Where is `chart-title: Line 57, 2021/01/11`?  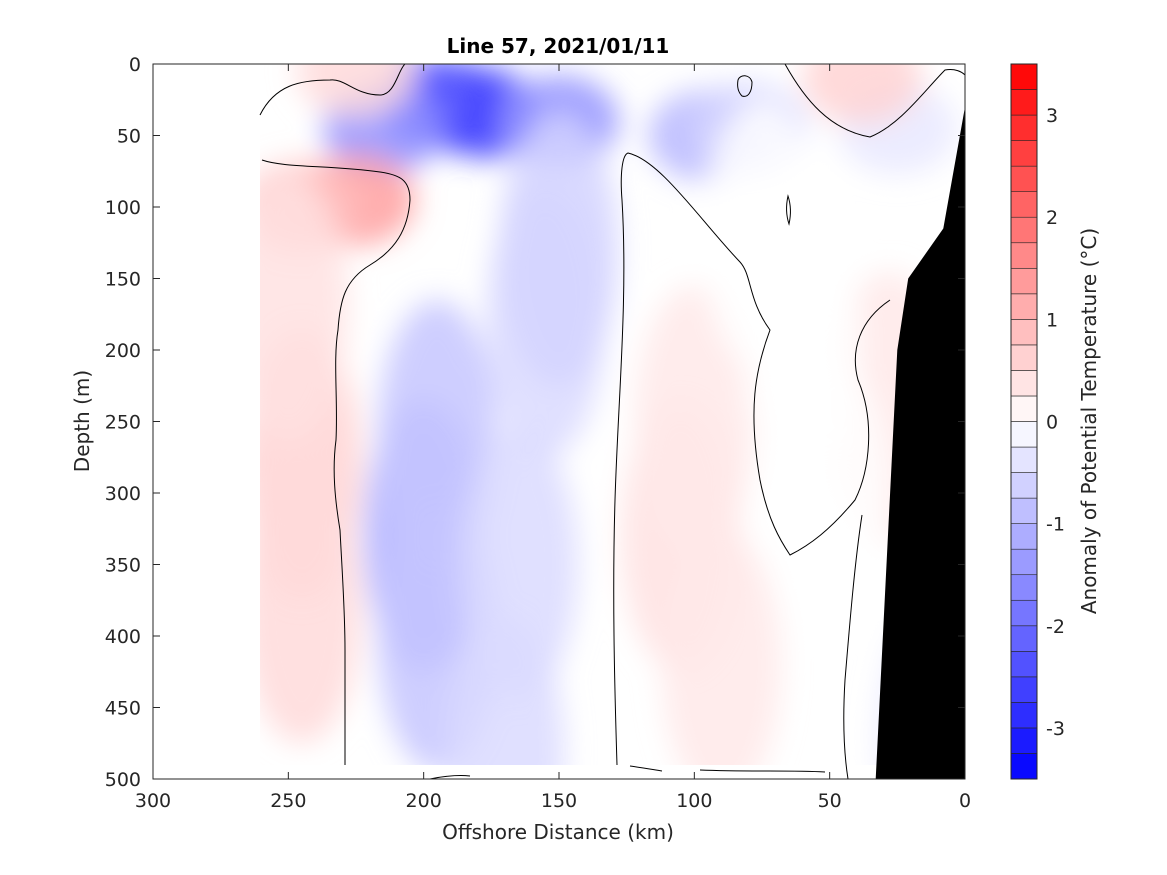 chart-title: Line 57, 2021/01/11 is located at coordinates (558, 46).